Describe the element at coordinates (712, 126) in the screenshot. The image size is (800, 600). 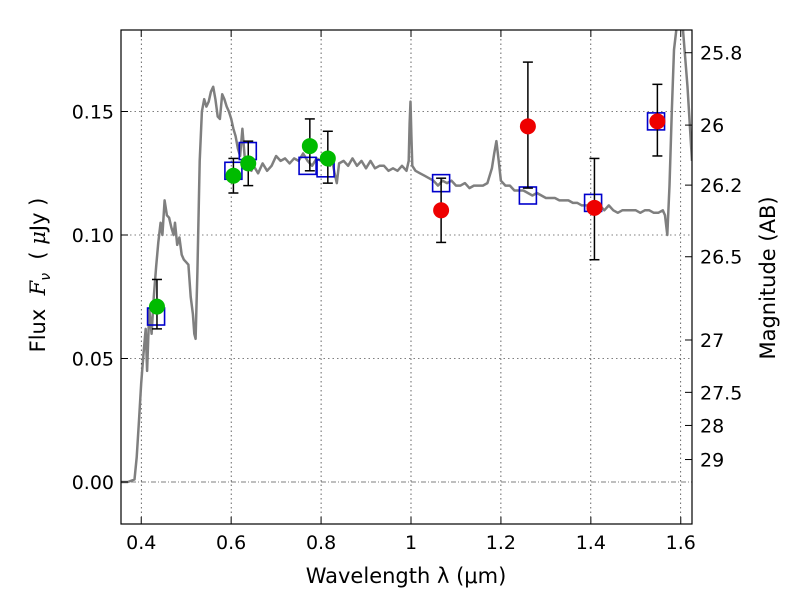
I see `y2-tick-label: 26` at that location.